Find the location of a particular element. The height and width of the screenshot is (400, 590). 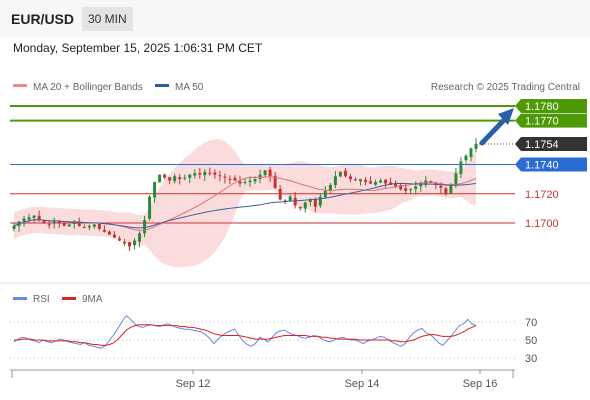

rsi-ma-legend-swatch is located at coordinates (69, 298).